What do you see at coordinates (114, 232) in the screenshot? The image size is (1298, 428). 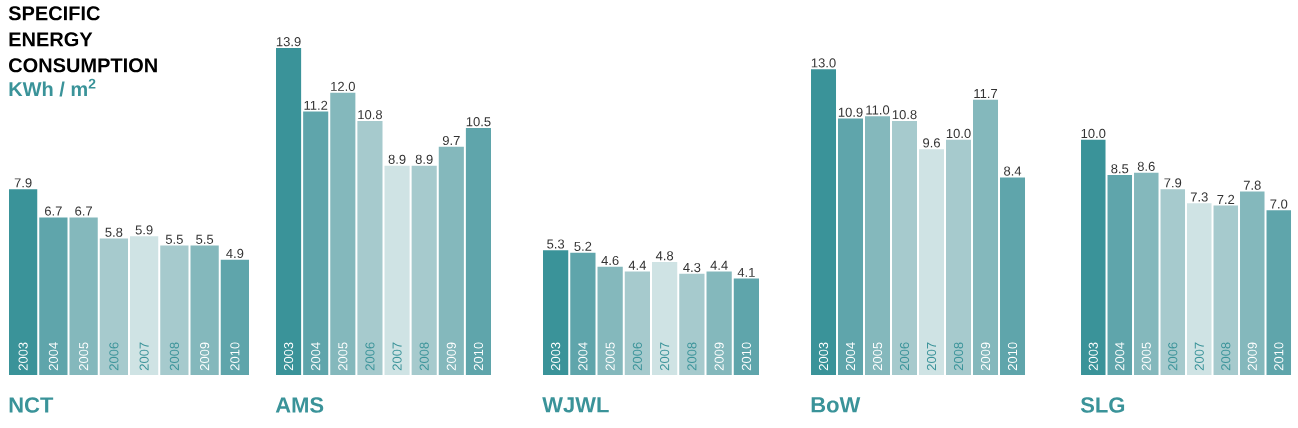 I see `data-label: 5.8` at bounding box center [114, 232].